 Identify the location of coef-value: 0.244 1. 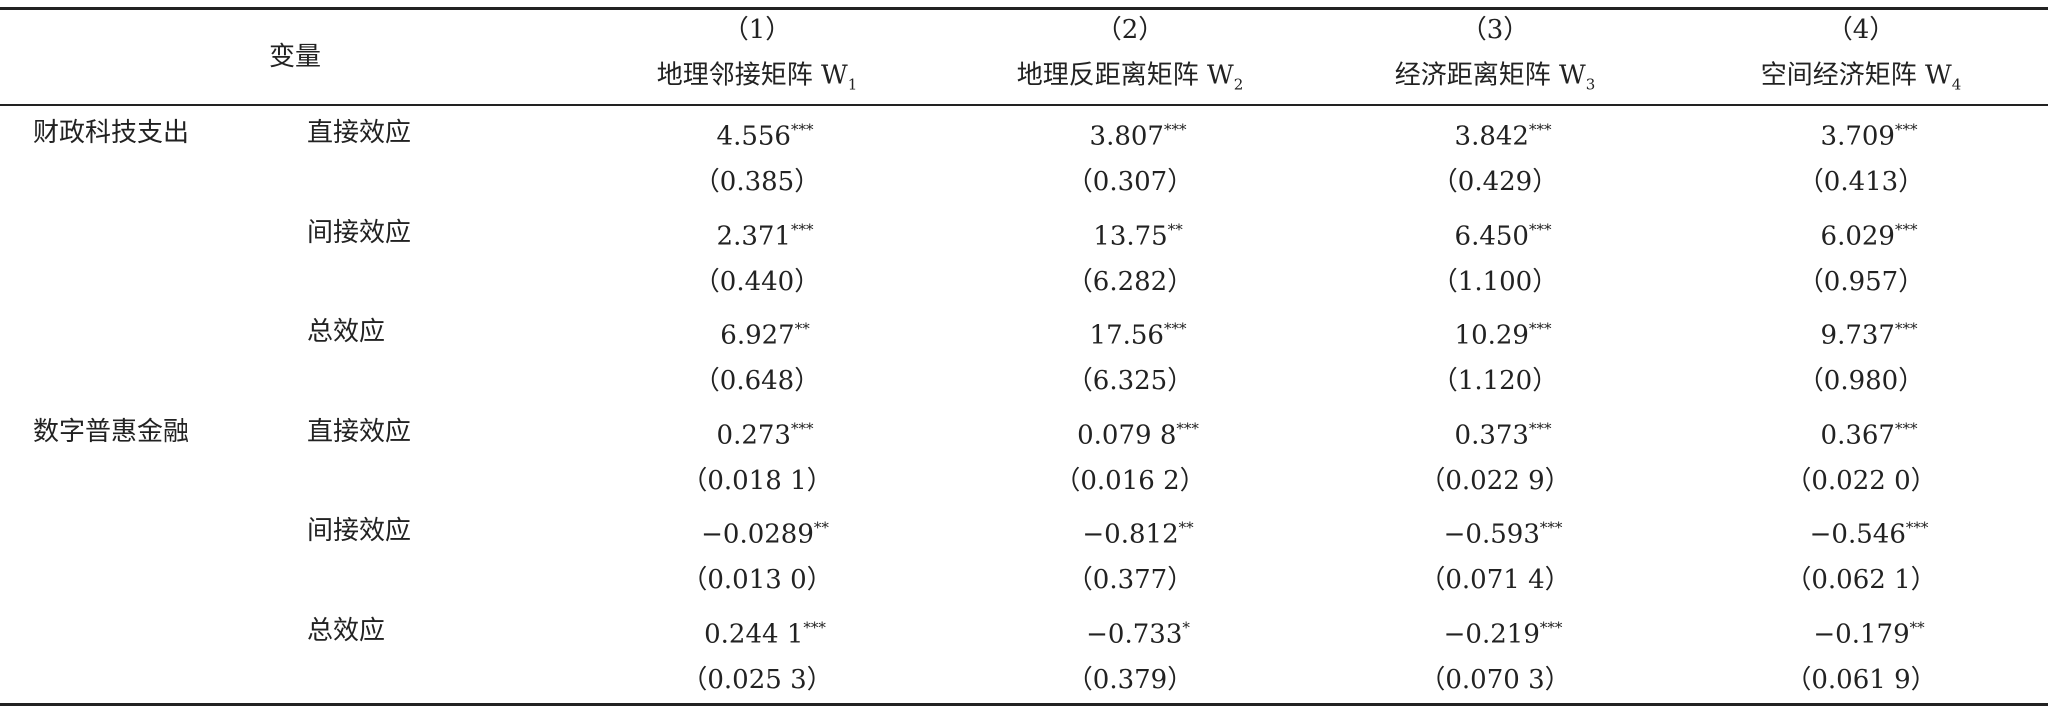
(754, 633).